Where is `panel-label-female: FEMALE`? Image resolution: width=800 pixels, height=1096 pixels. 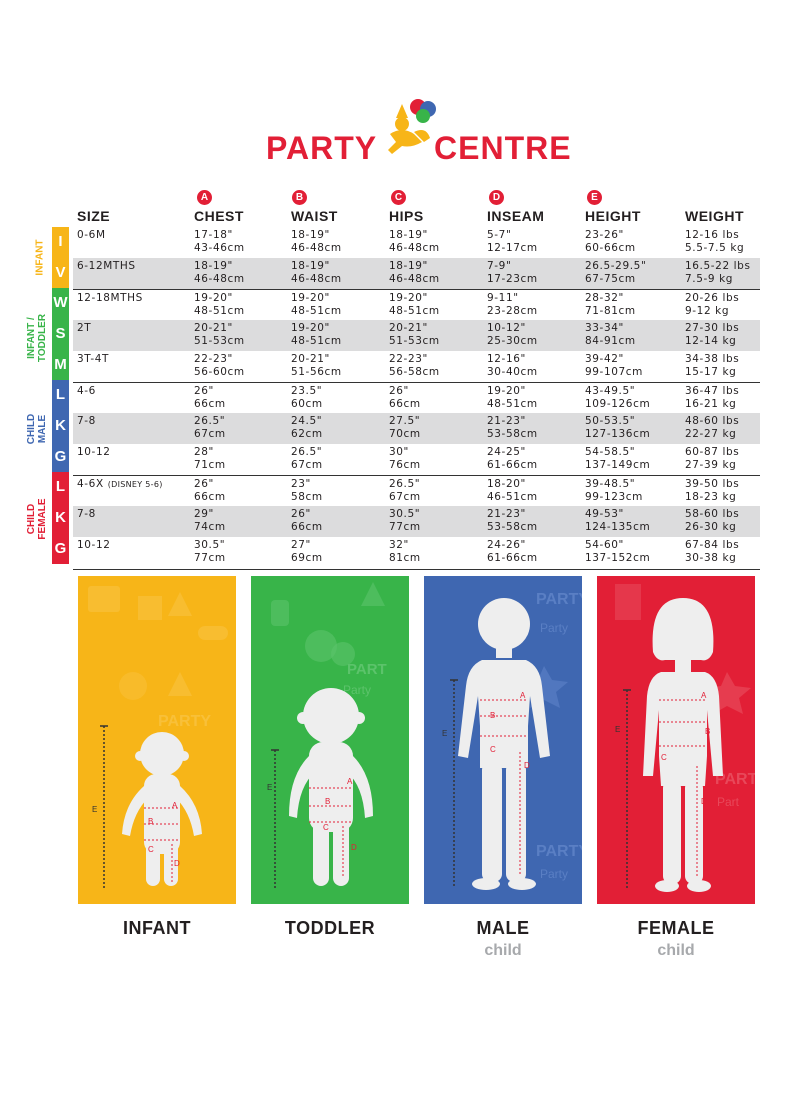
panel-label-female: FEMALE is located at coordinates (676, 928).